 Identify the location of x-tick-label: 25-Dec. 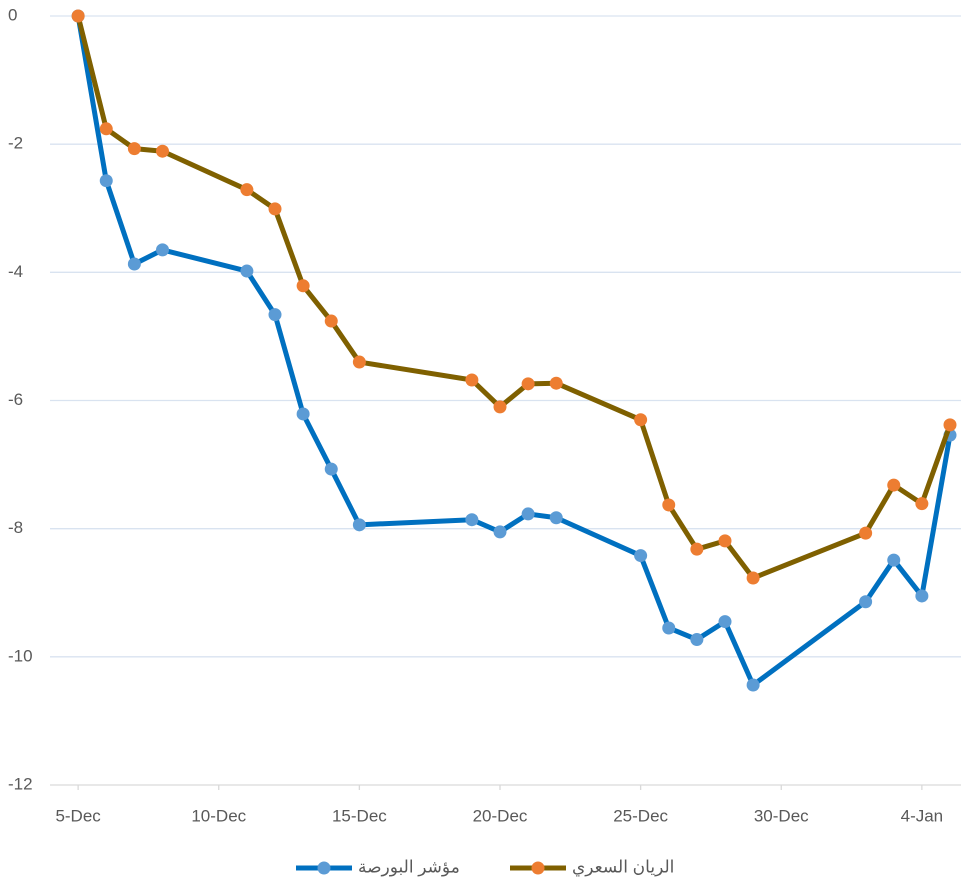
(640, 815).